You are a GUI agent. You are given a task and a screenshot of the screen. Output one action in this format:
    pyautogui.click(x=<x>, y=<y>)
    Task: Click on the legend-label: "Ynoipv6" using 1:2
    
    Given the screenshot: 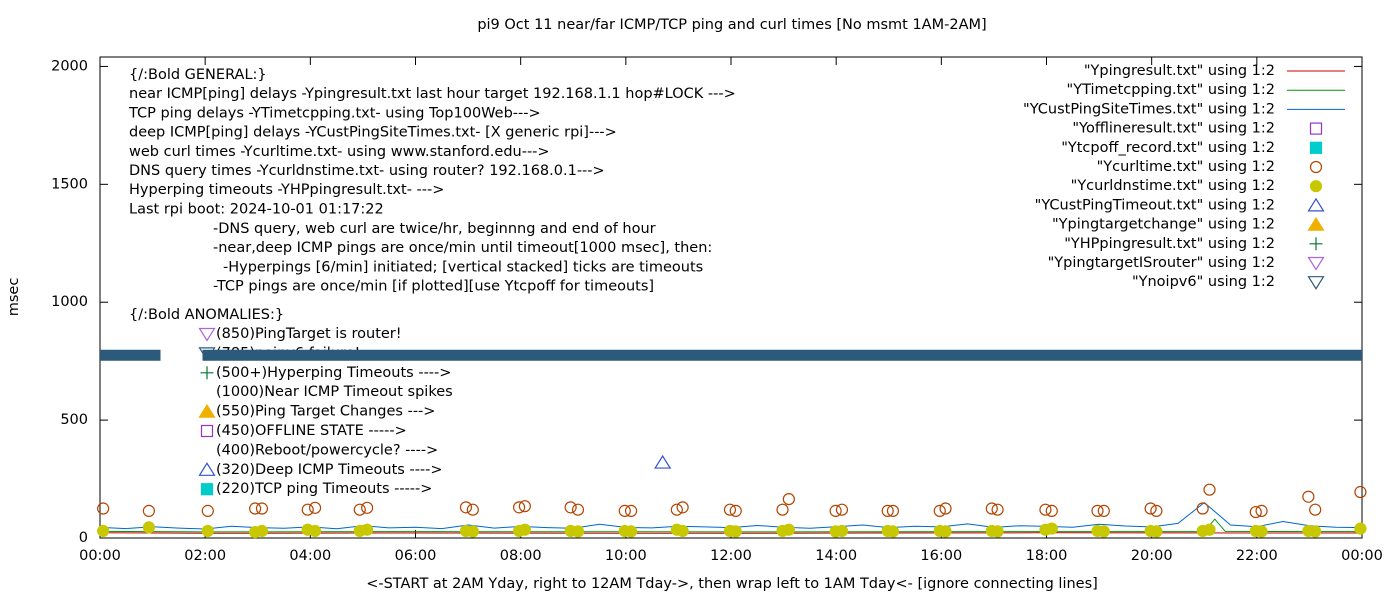 What is the action you would take?
    pyautogui.click(x=1203, y=282)
    